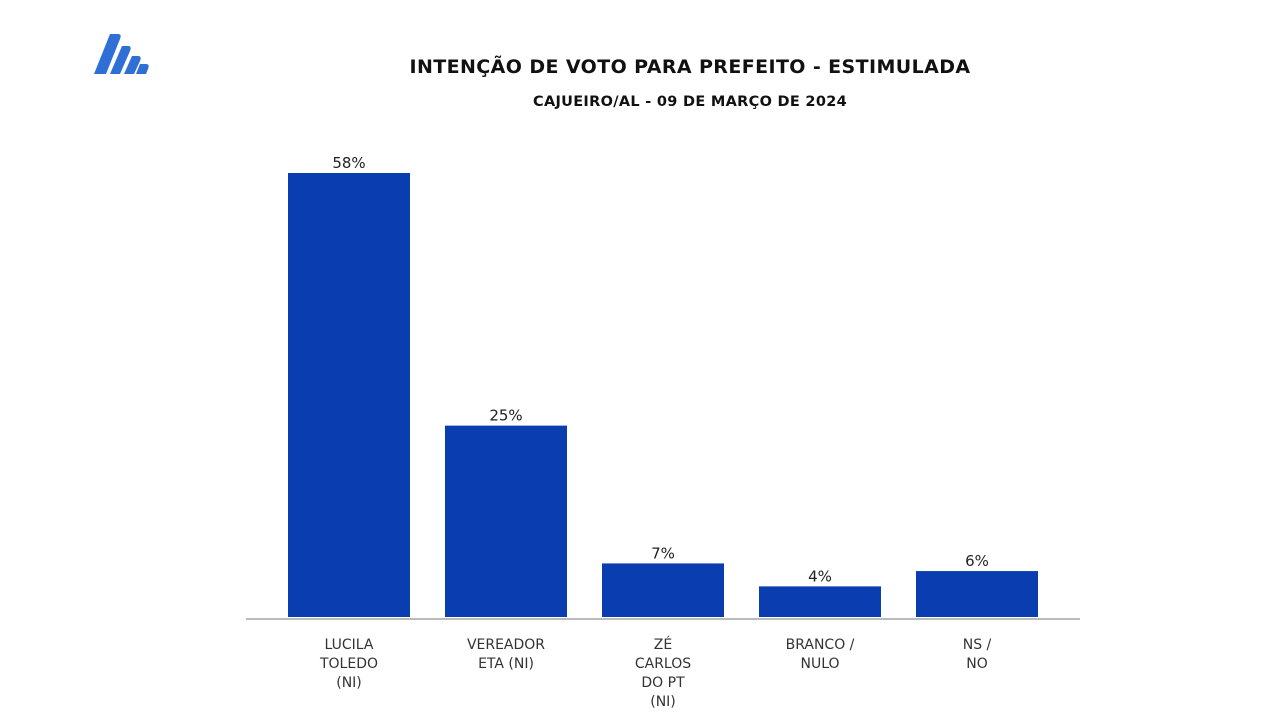 This screenshot has height=720, width=1280. I want to click on bar-value-label-4: 6%, so click(977, 561).